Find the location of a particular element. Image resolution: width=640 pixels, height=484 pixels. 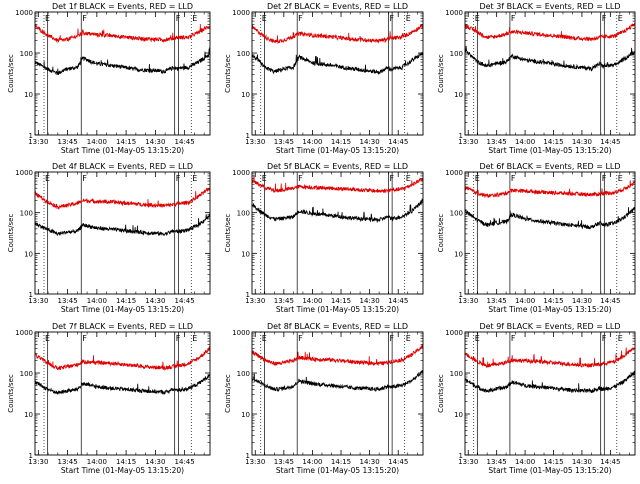

panel-title: Det 5f BLACK = Events, RED = LLD is located at coordinates (337, 166).